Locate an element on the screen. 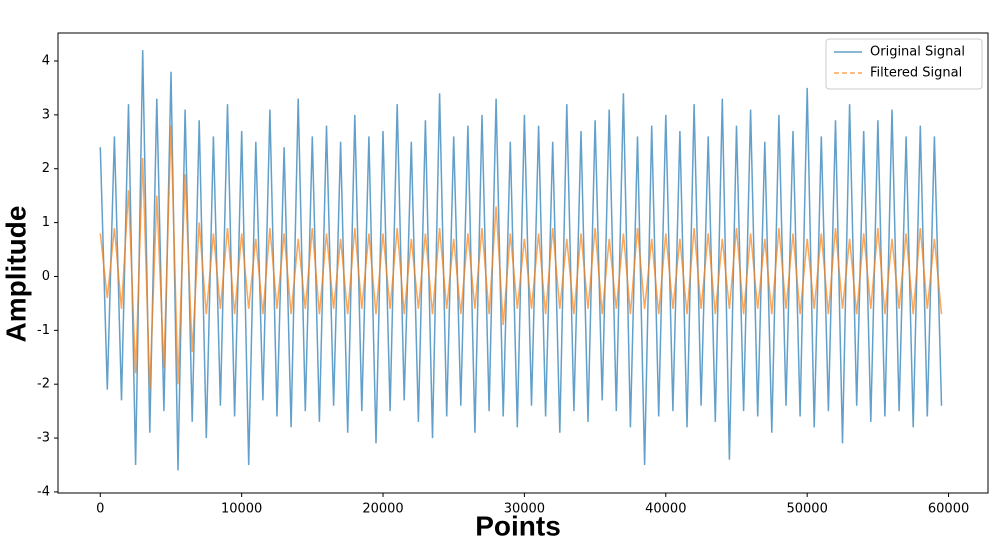 Image resolution: width=999 pixels, height=547 pixels. y-tick-label: -1 is located at coordinates (43, 330).